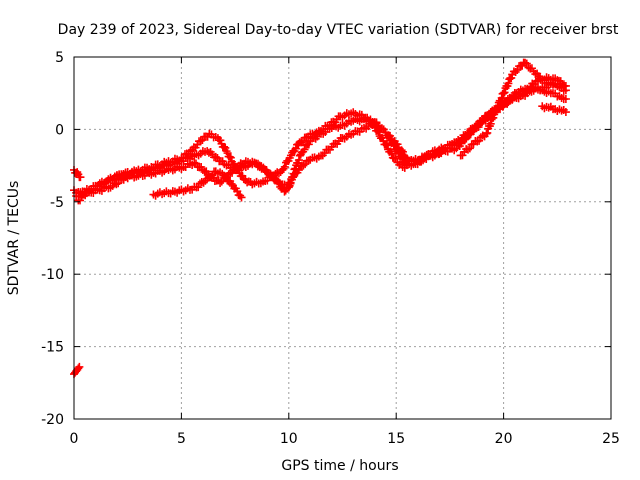  Describe the element at coordinates (52, 275) in the screenshot. I see `y-tick-label: -10` at that location.